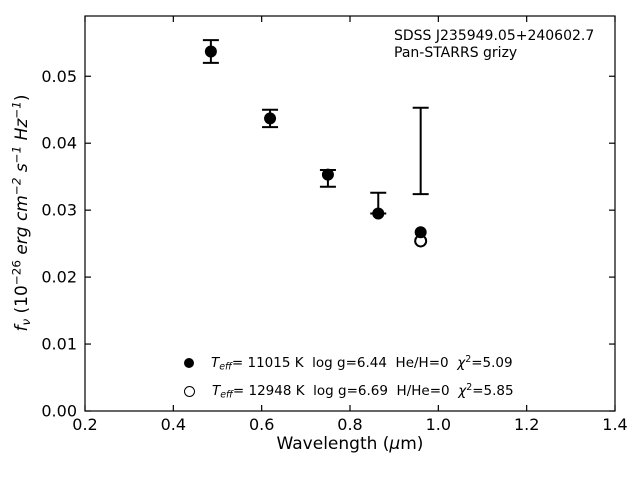 The height and width of the screenshot is (480, 640). What do you see at coordinates (59, 344) in the screenshot?
I see `y-tick-label: 0.01` at bounding box center [59, 344].